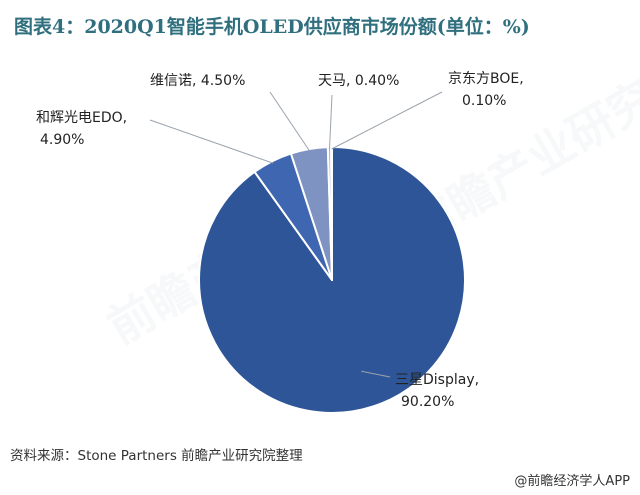 The image size is (640, 495). Describe the element at coordinates (81, 118) in the screenshot. I see `slice-label-1: 和辉光电EDO,` at that location.